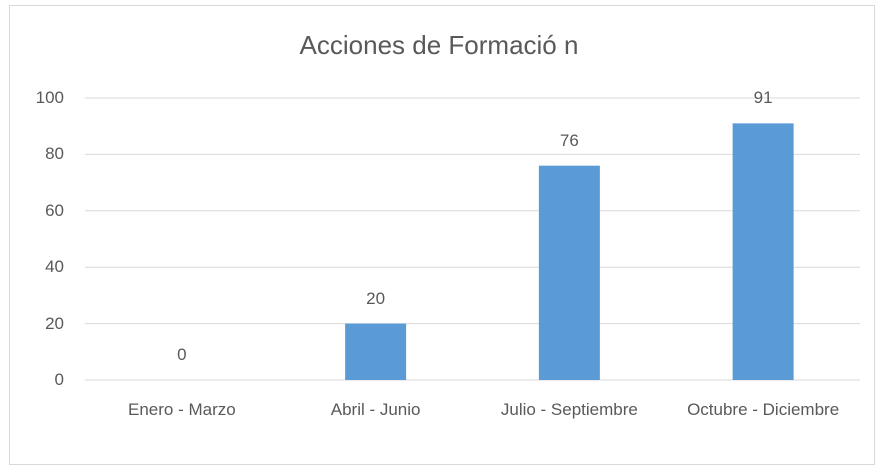 The height and width of the screenshot is (468, 878). Describe the element at coordinates (182, 354) in the screenshot. I see `data-label: 0` at that location.